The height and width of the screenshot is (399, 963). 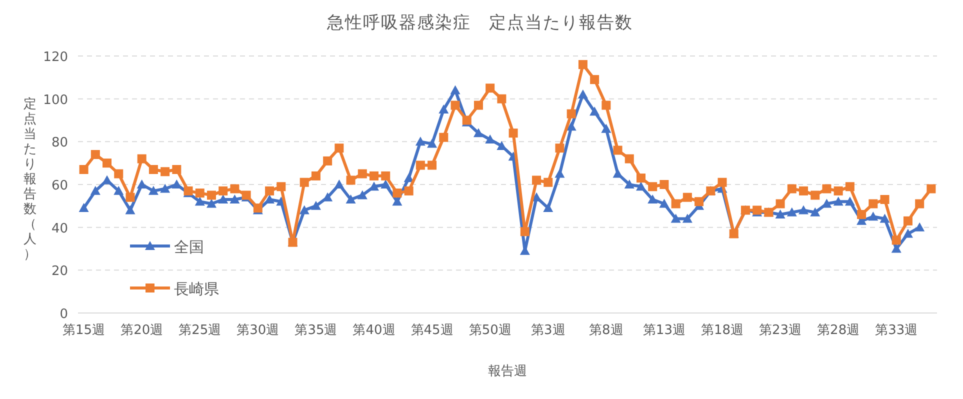 What do you see at coordinates (59, 186) in the screenshot?
I see `y-tick-label: 60` at bounding box center [59, 186].